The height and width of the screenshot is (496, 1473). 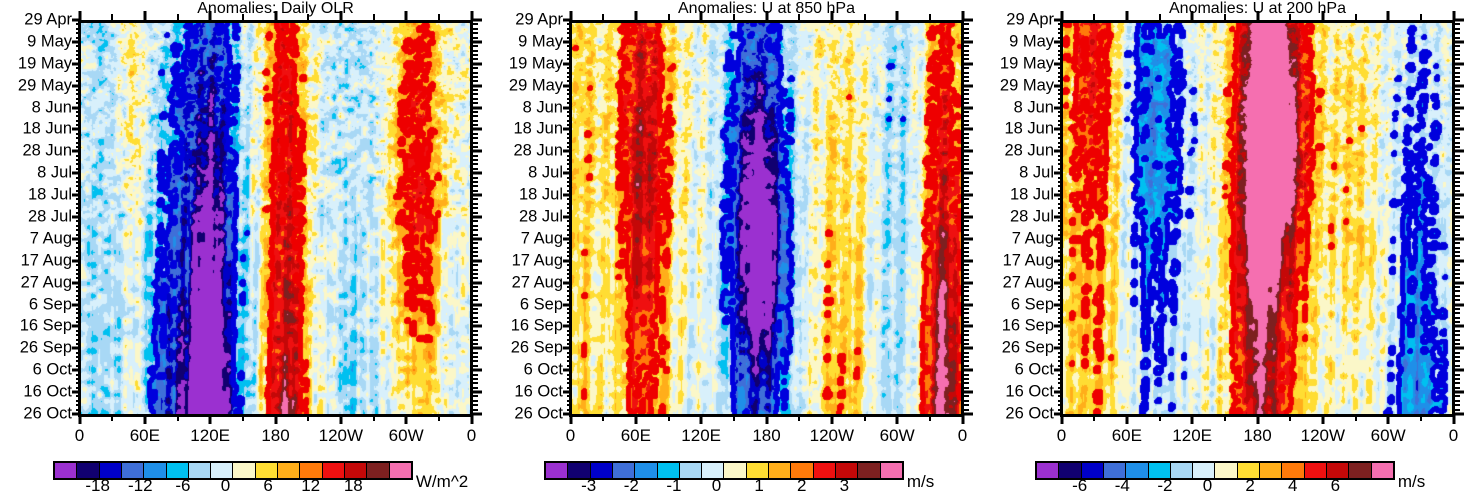 I want to click on x-axis-minor-tick-top, so click(x=1224, y=17).